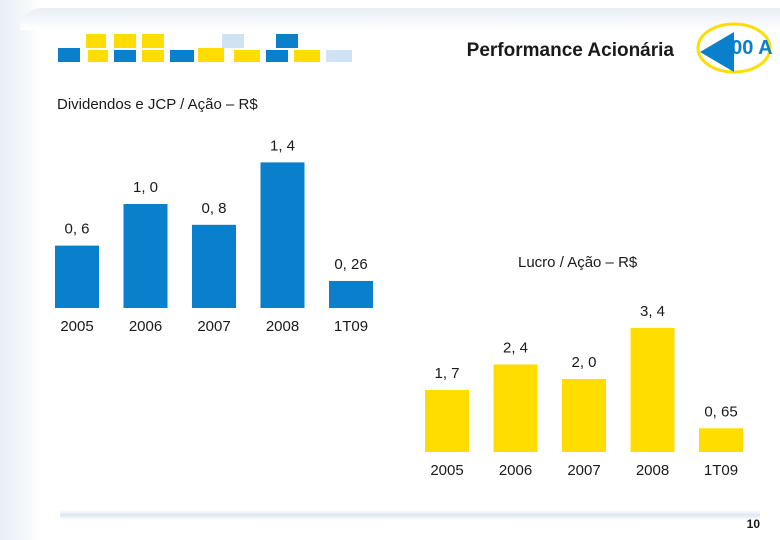 Image resolution: width=780 pixels, height=540 pixels. Describe the element at coordinates (351, 326) in the screenshot. I see `dividends-category-label-1T09: 1T09` at that location.